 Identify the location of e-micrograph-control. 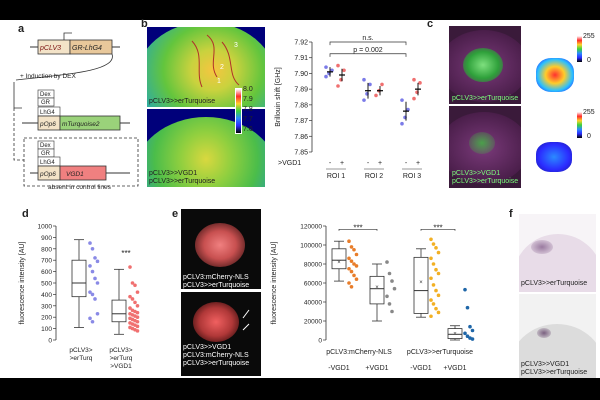
(221, 249).